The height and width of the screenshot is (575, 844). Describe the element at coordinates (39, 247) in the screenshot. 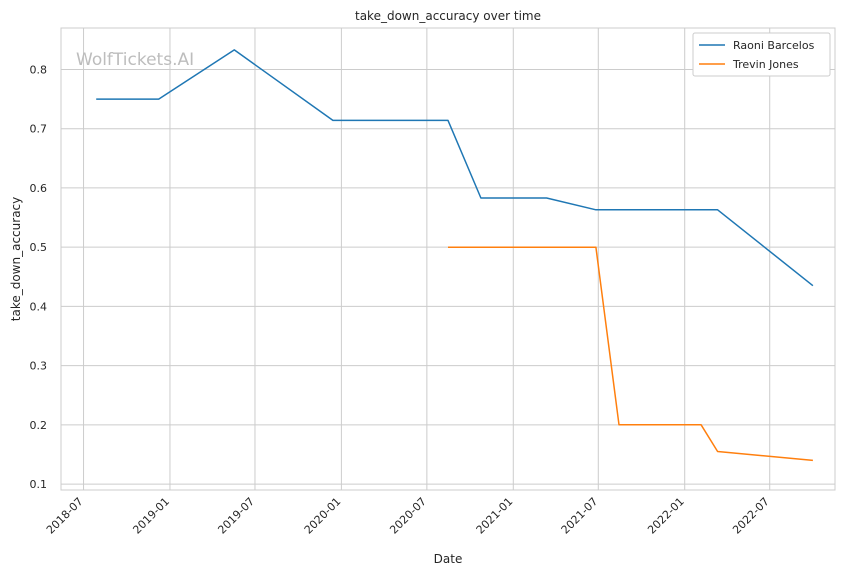

I see `y-tick-label: 0.5` at that location.